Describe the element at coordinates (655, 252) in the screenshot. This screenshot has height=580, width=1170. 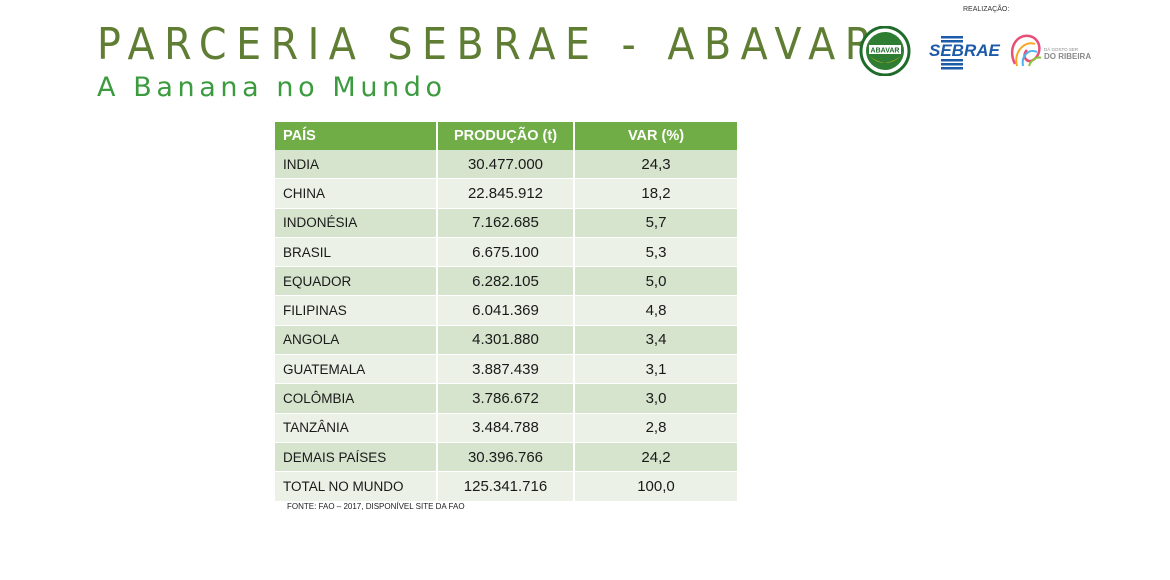
I see `cell-variation: 5,3` at that location.